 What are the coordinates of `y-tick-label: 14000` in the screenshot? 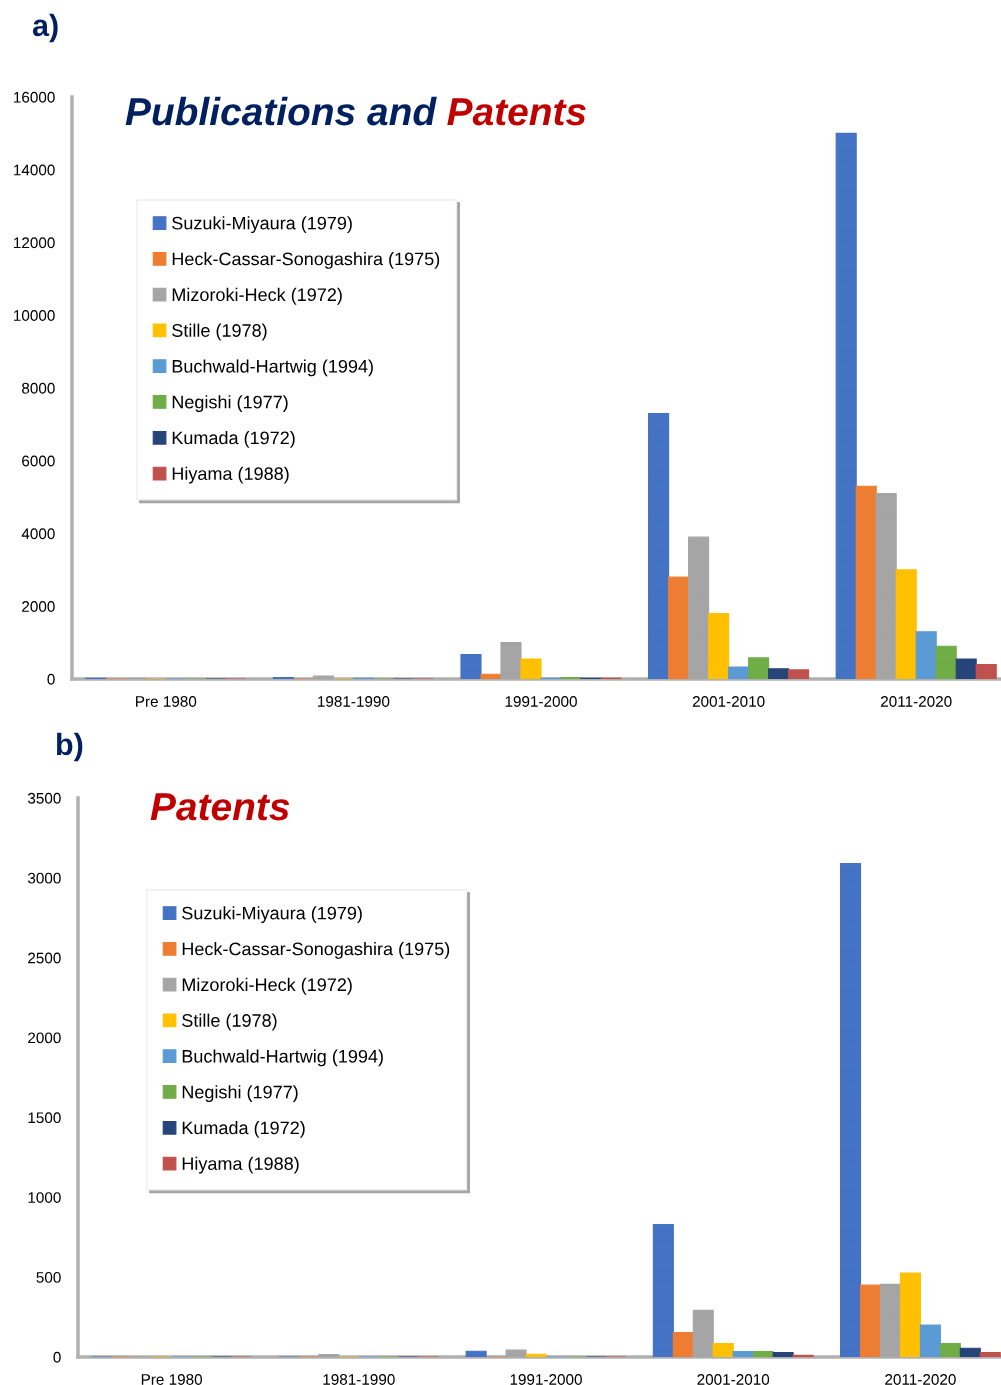 It's located at (34, 170).